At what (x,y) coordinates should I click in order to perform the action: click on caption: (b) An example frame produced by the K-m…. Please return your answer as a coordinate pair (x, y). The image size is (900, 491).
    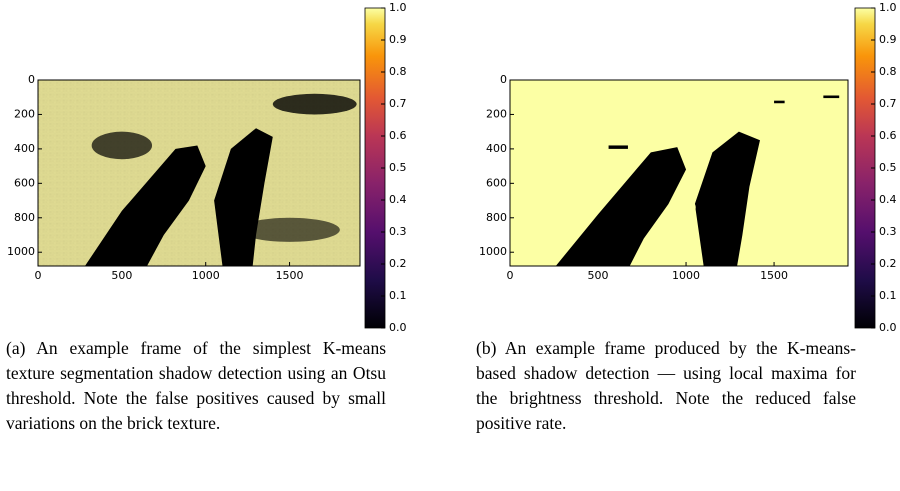
    Looking at the image, I should click on (666, 385).